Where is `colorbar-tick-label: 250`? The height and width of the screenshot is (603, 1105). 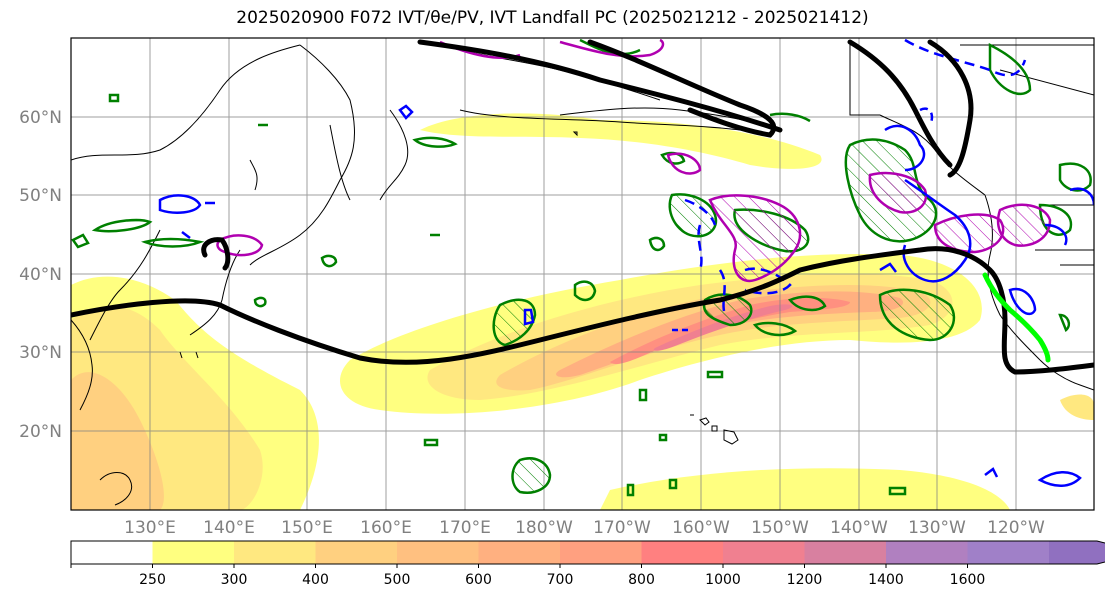 colorbar-tick-label: 250 is located at coordinates (152, 580).